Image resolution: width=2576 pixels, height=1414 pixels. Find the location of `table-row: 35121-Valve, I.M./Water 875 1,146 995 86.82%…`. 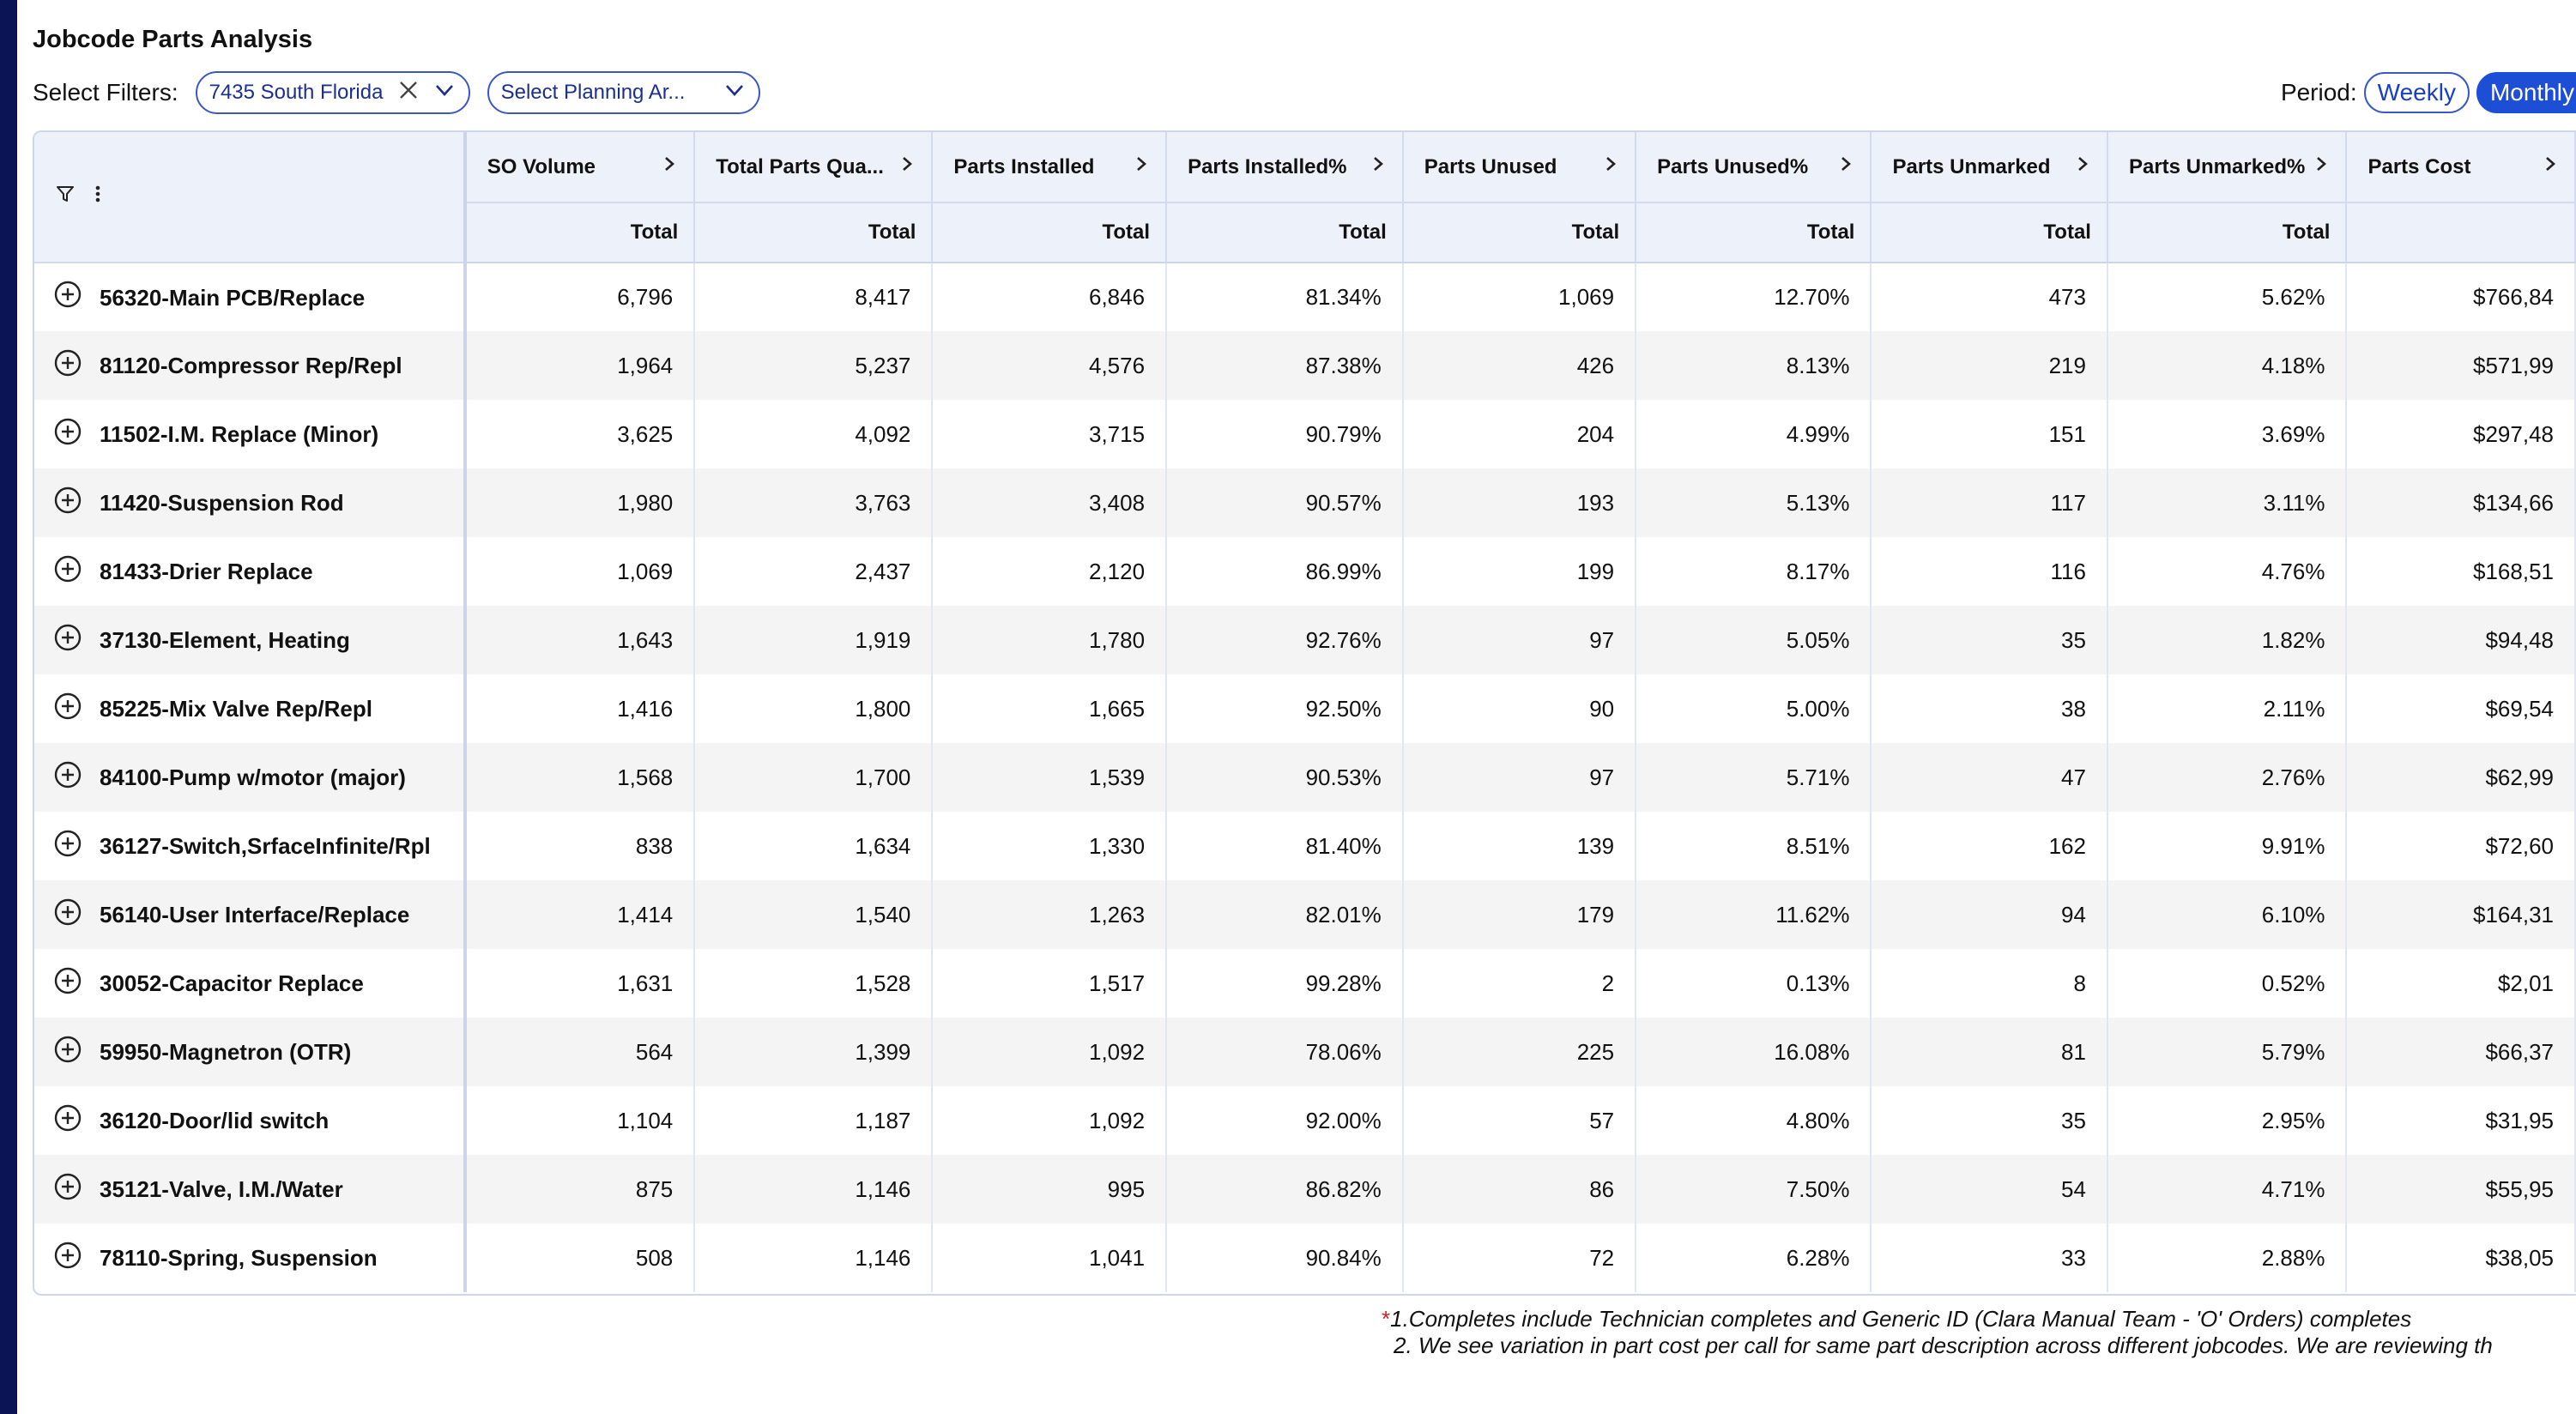

table-row: 35121-Valve, I.M./Water 875 1,146 995 86.82%… is located at coordinates (1305, 1189).